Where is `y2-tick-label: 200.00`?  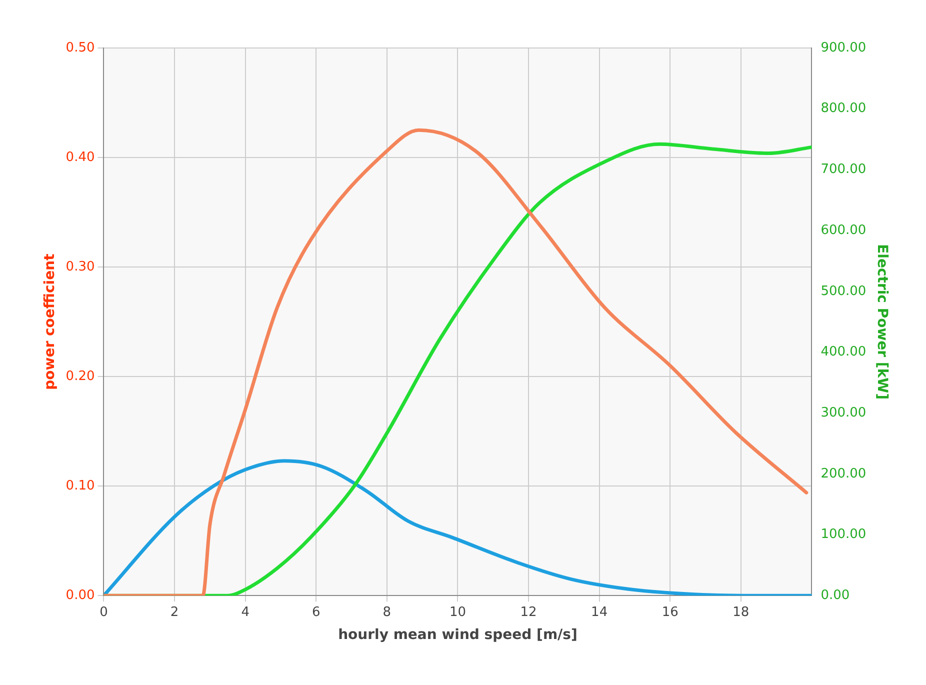
y2-tick-label: 200.00 is located at coordinates (843, 474).